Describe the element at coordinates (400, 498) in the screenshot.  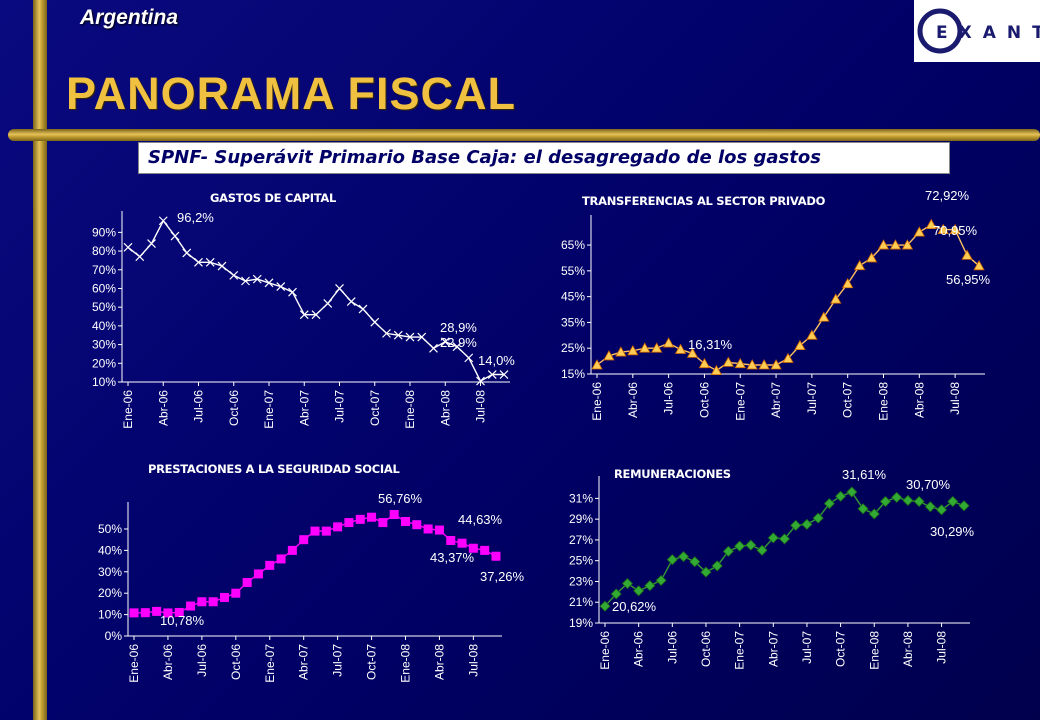
I see `data-label: 56,76%` at that location.